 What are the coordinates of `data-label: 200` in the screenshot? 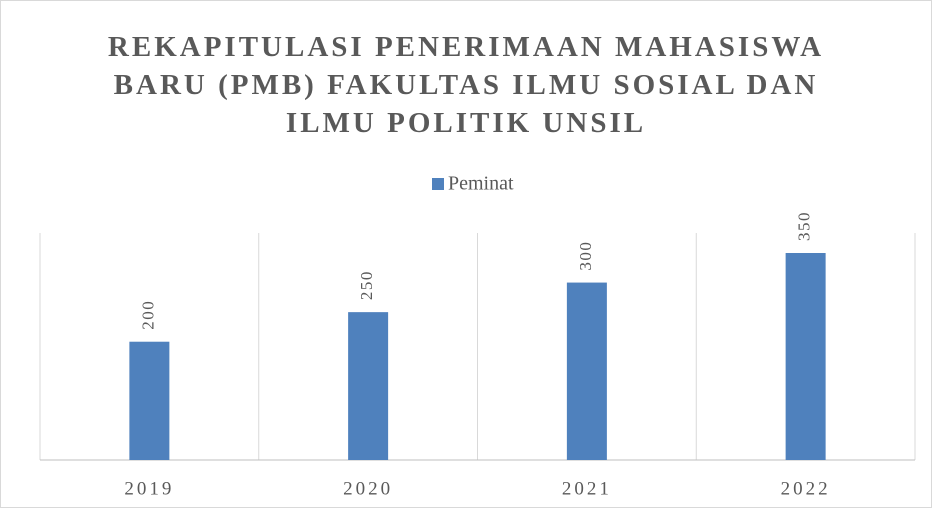 It's located at (147, 315).